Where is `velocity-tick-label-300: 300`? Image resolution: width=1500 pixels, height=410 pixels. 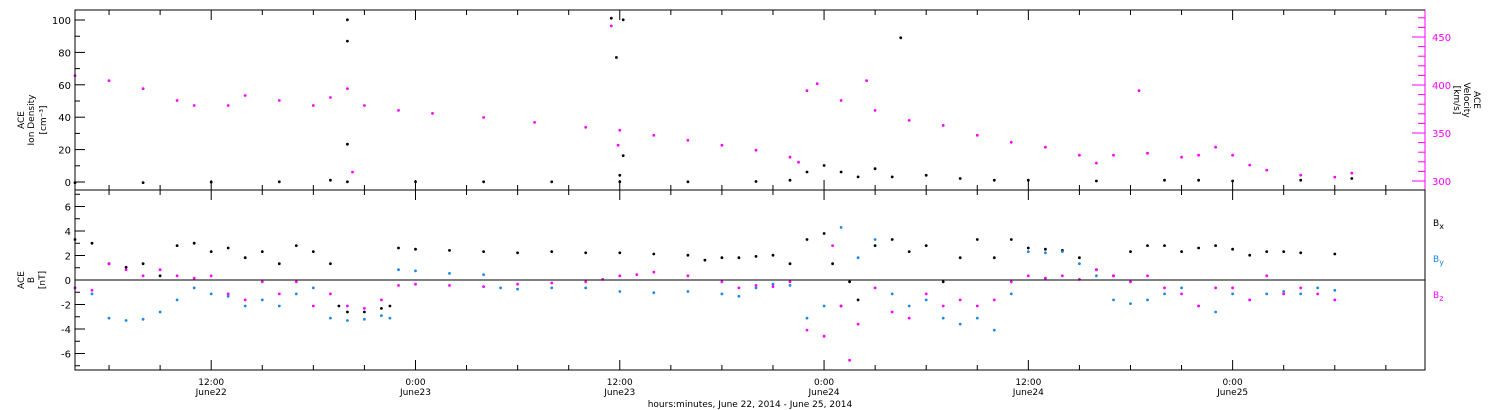 velocity-tick-label-300: 300 is located at coordinates (1441, 182).